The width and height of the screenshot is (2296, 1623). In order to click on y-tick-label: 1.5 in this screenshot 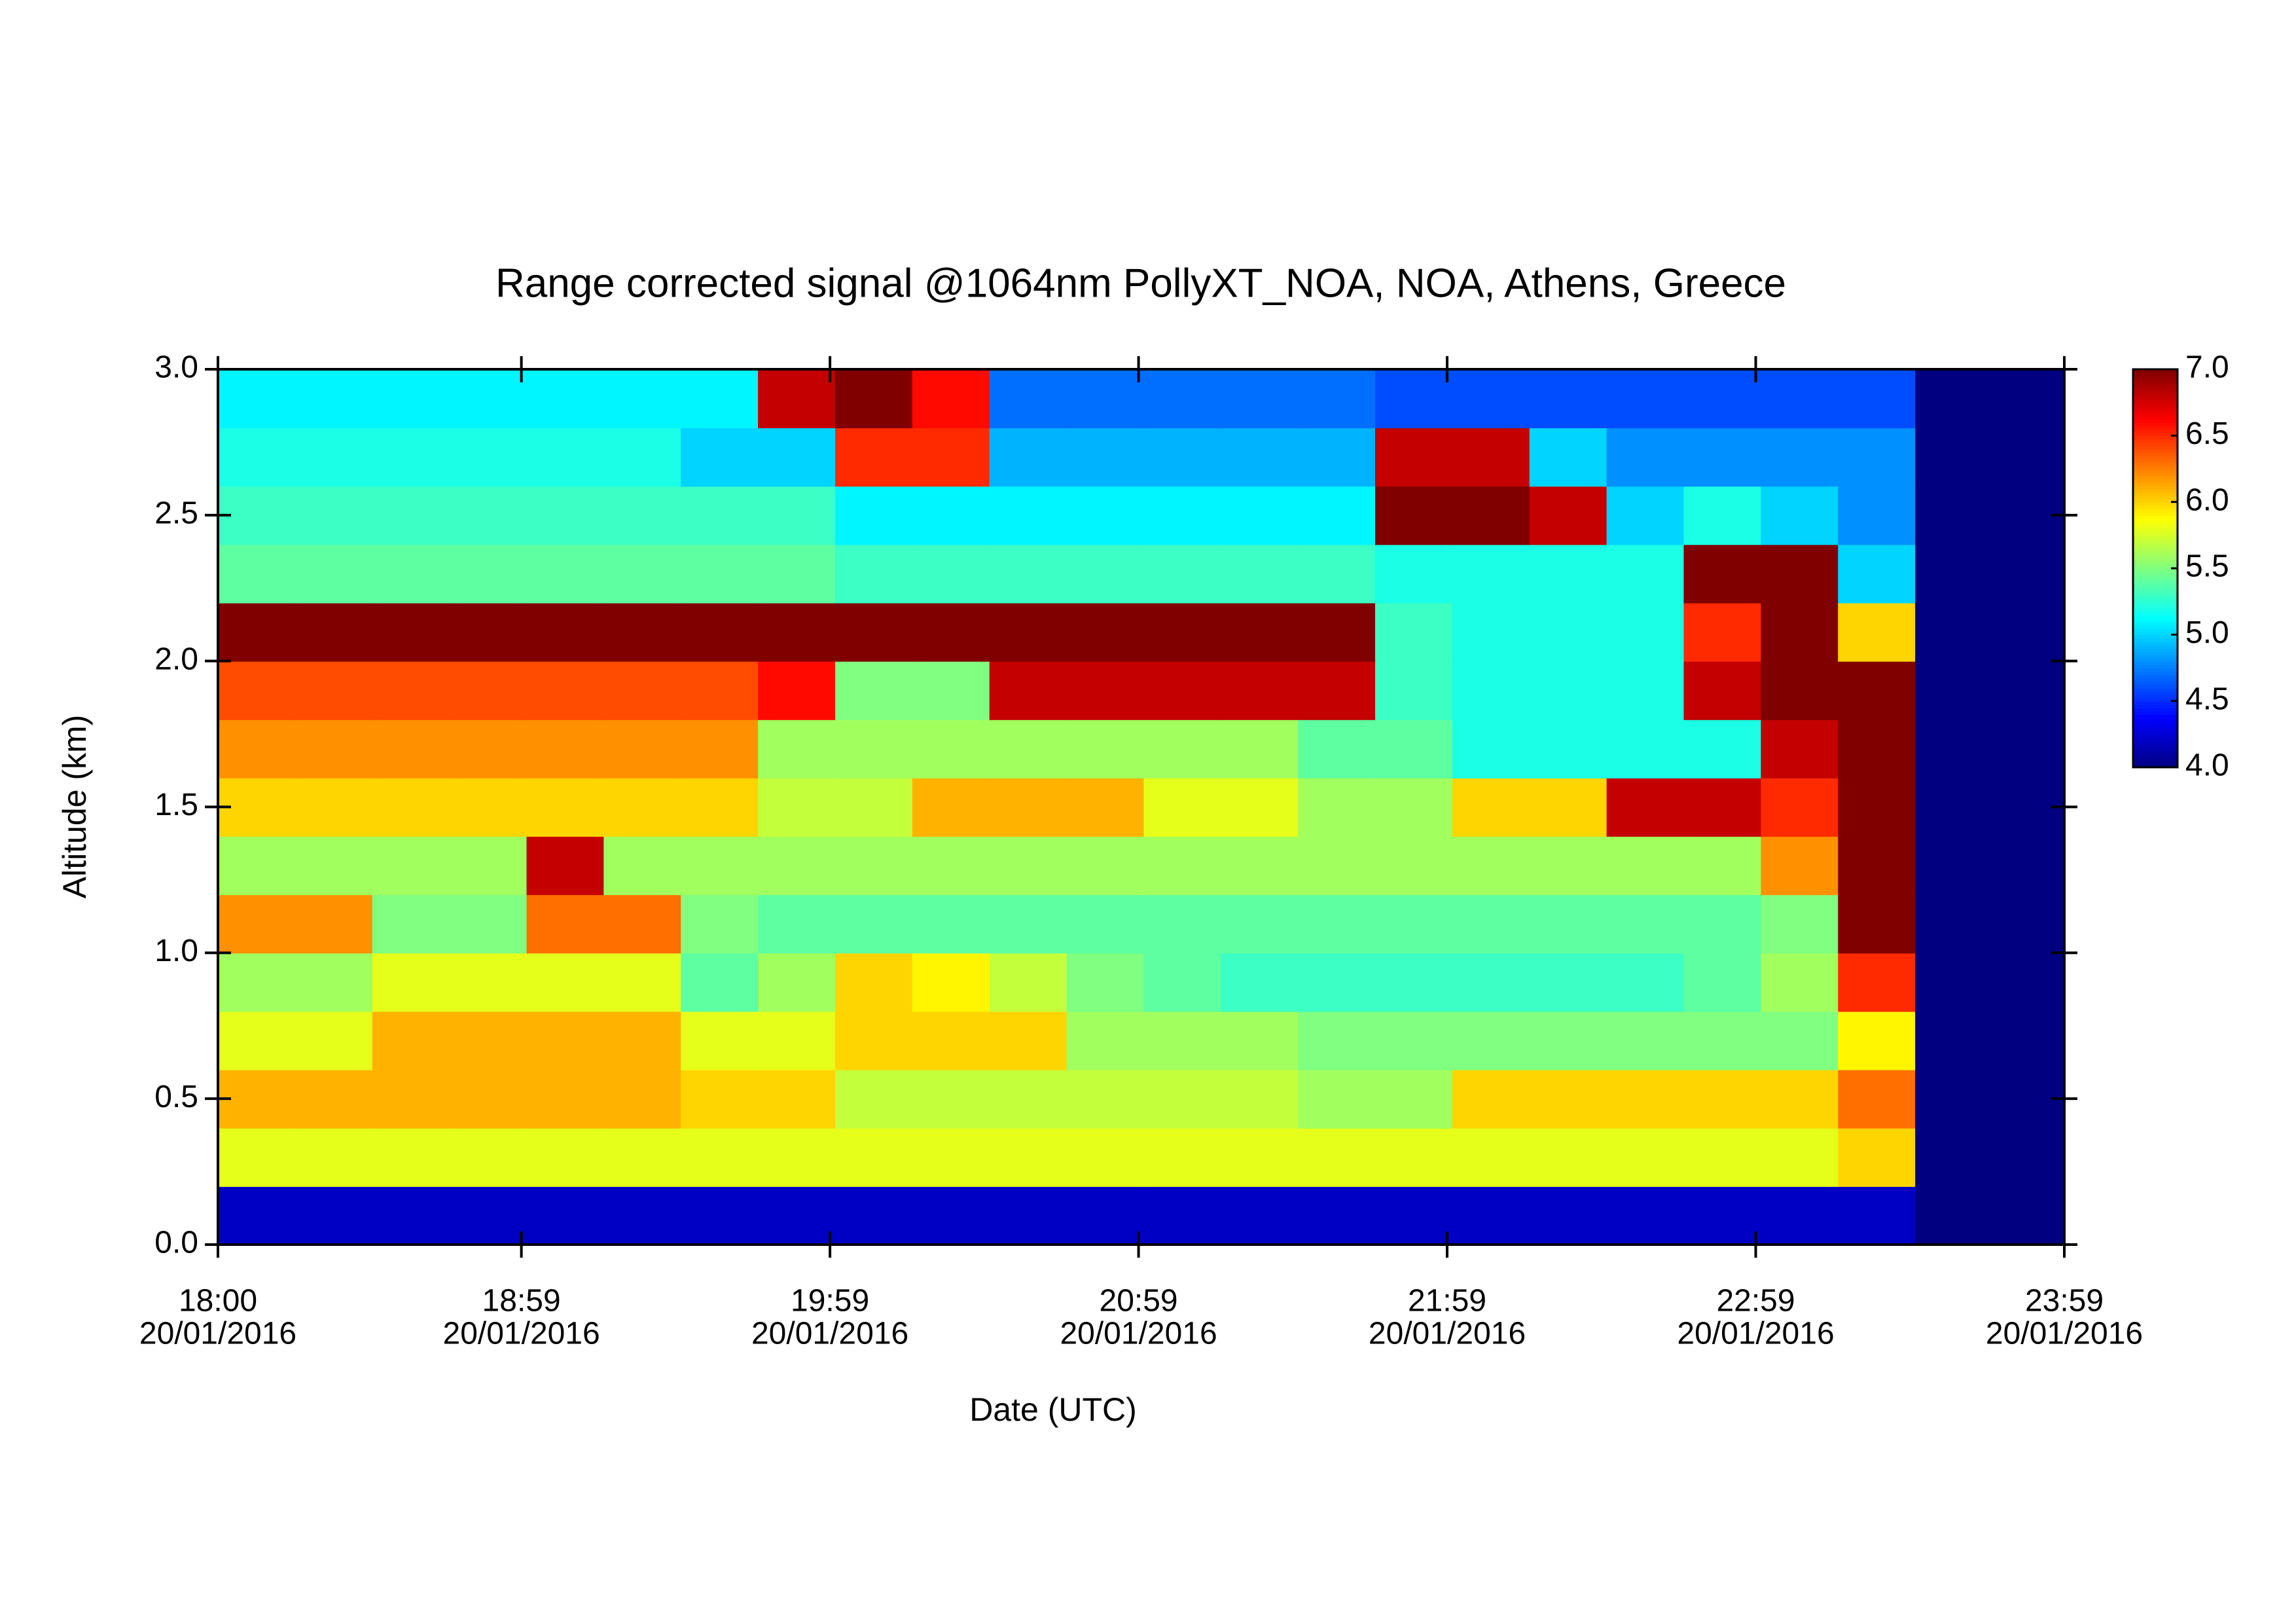, I will do `click(176, 805)`.